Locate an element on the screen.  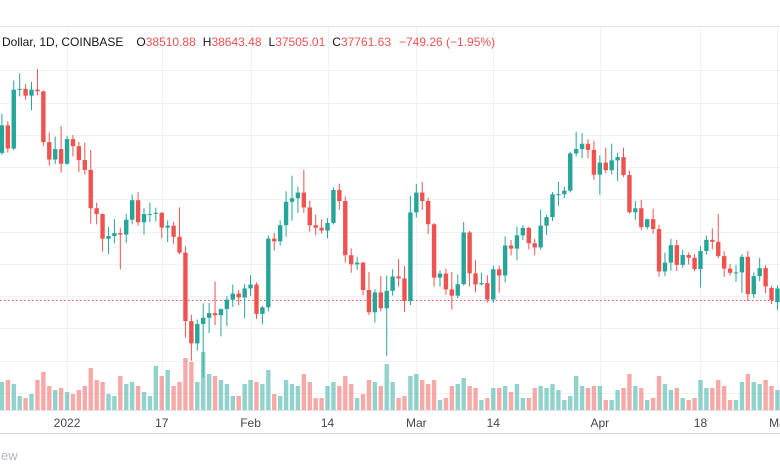
ohlc-open-value: 38510.88 is located at coordinates (170, 42).